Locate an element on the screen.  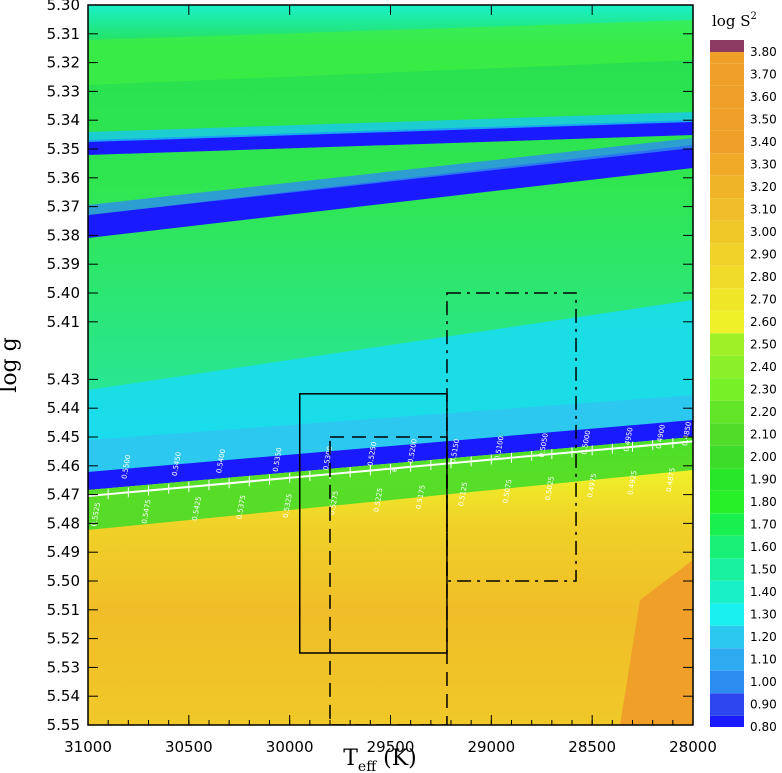
colorbar-title-main: log S is located at coordinates (731, 21).